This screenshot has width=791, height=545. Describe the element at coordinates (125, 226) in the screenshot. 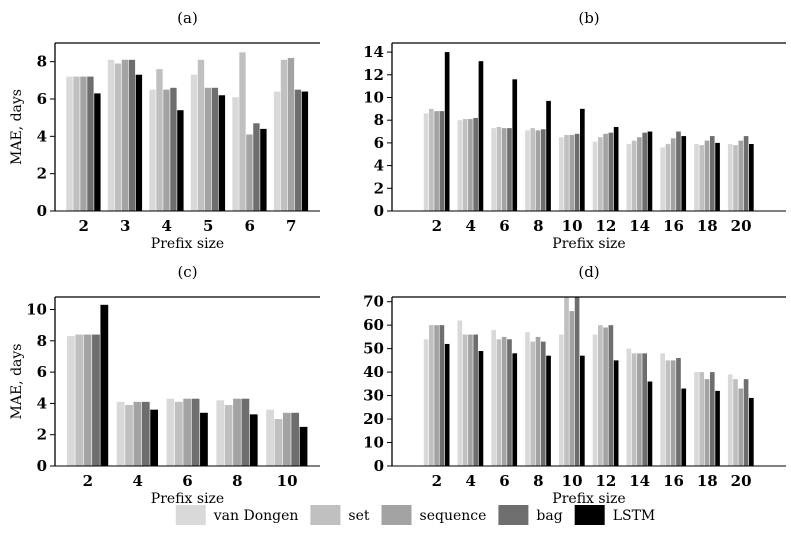

I see `x-tick-label: 3` at that location.